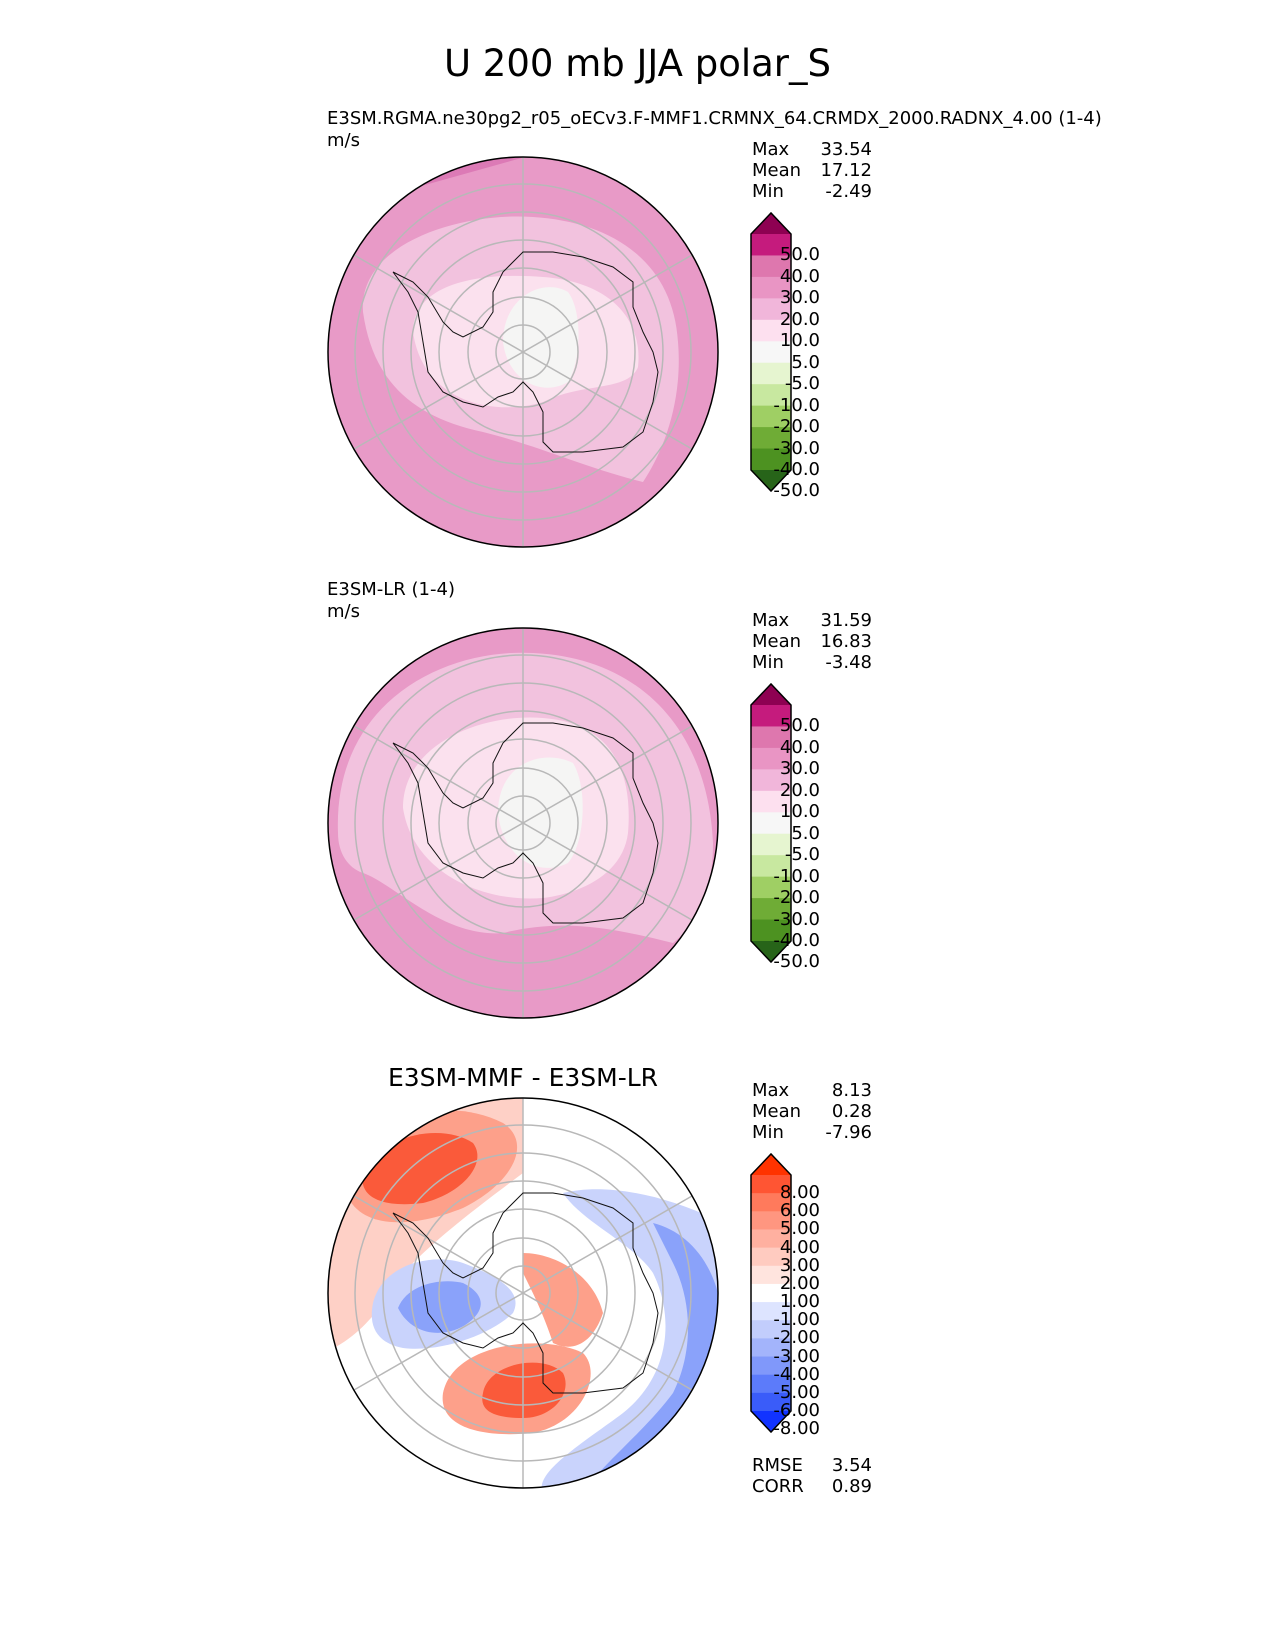  What do you see at coordinates (802, 855) in the screenshot?
I see `colorbar2-tick-label: -5.0` at bounding box center [802, 855].